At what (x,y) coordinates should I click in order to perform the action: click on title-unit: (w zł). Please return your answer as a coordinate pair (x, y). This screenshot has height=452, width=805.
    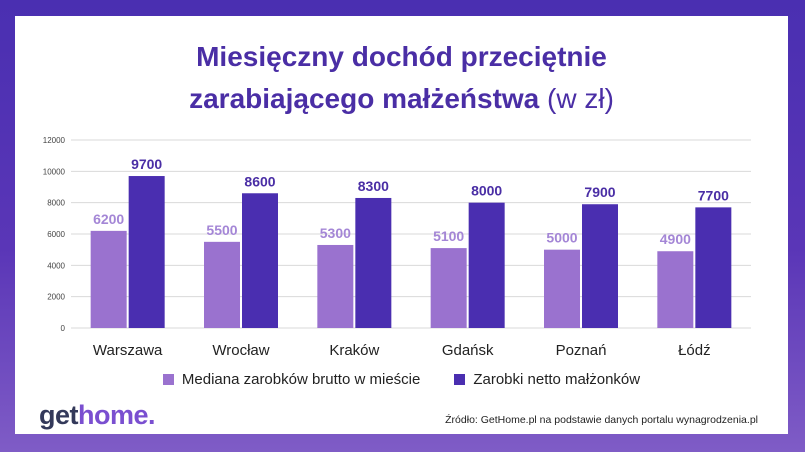
    Looking at the image, I should click on (580, 98).